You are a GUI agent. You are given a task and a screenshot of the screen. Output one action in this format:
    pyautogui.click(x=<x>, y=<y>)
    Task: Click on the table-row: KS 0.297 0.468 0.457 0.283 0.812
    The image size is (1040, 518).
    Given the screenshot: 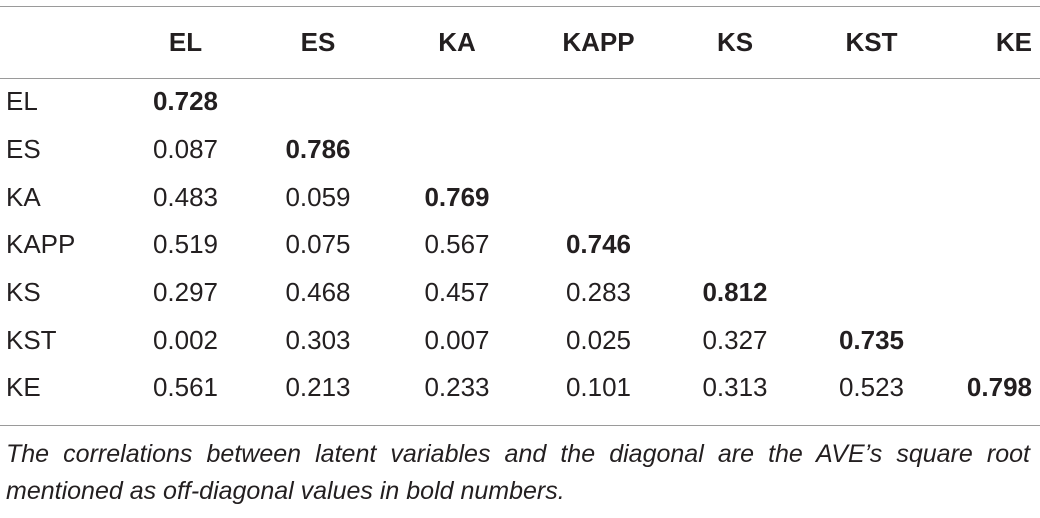 What is the action you would take?
    pyautogui.click(x=520, y=293)
    